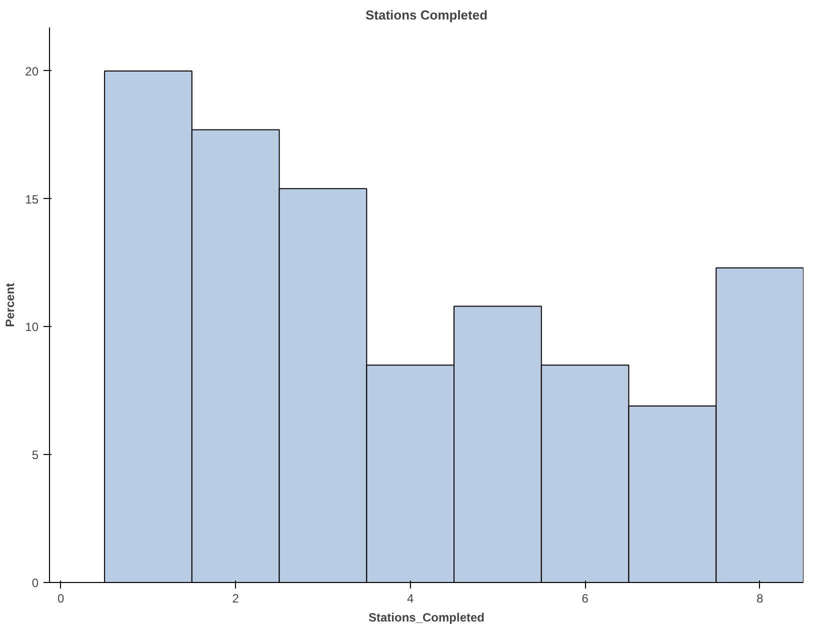 This screenshot has height=627, width=813. Describe the element at coordinates (585, 599) in the screenshot. I see `x-tick-label: 6` at that location.